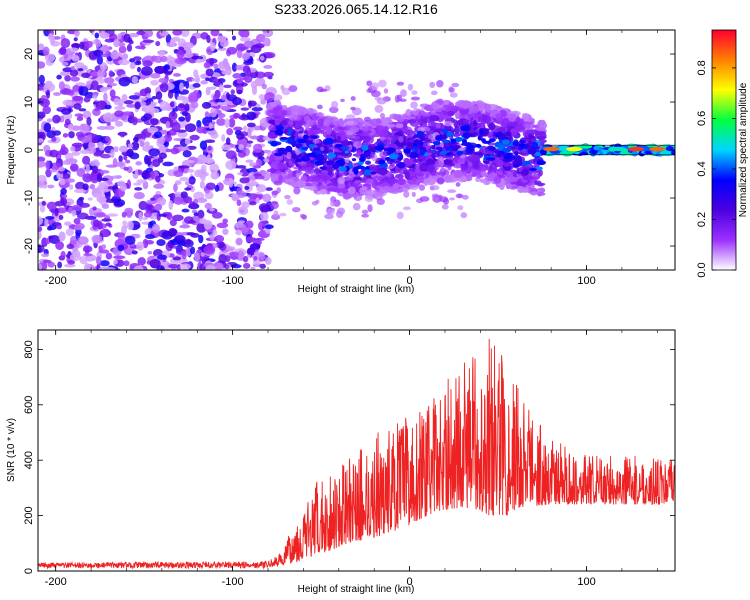 The image size is (750, 600). I want to click on colorbar-bar, so click(724, 150).